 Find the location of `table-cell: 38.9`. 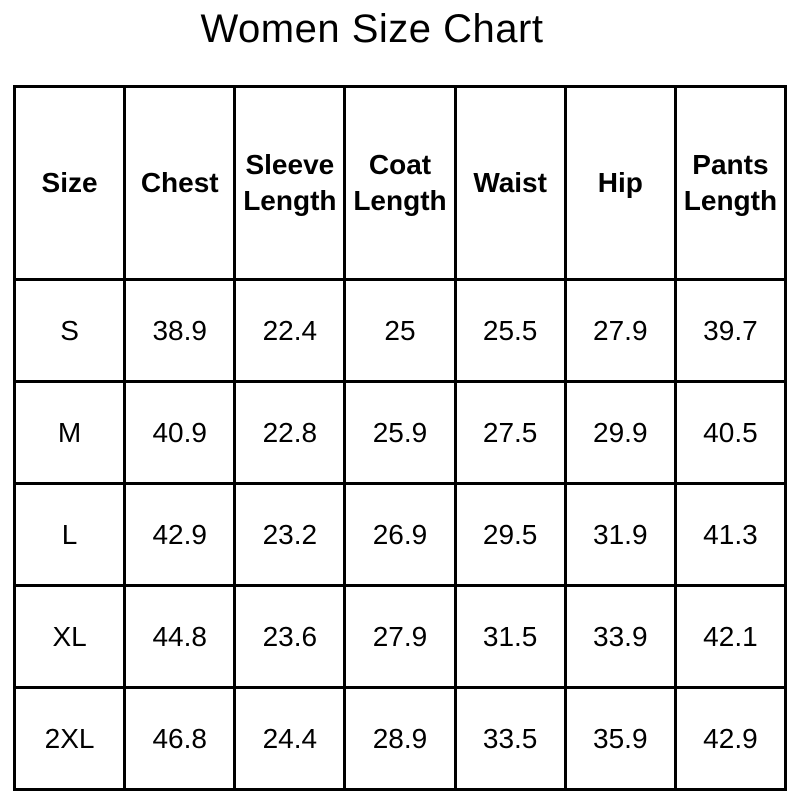

table-cell: 38.9 is located at coordinates (180, 330).